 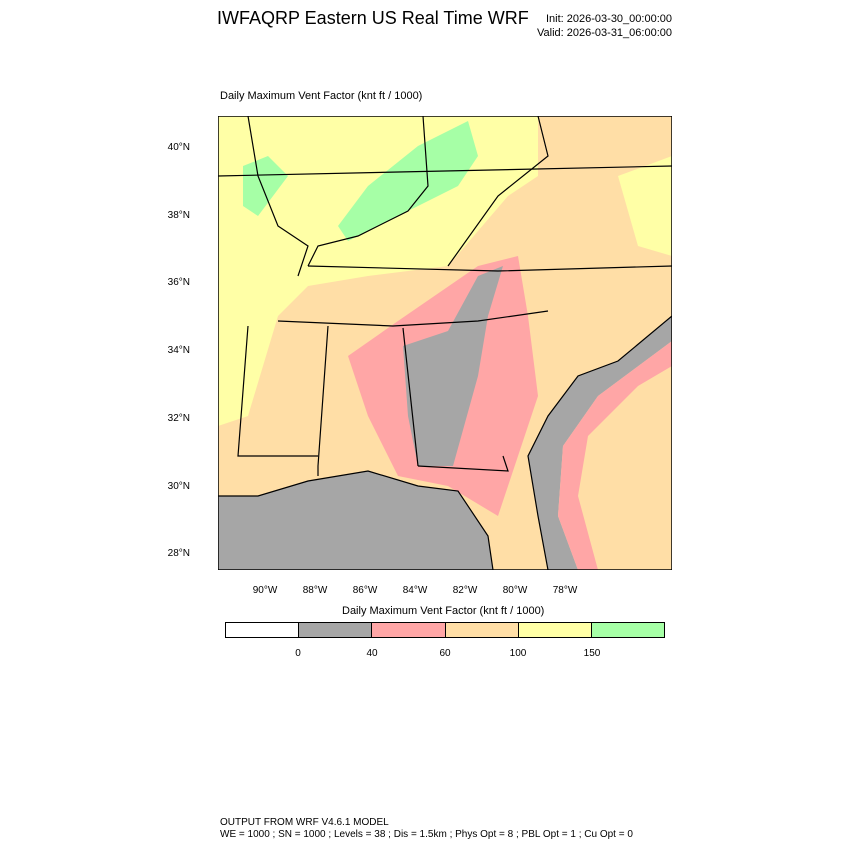 I want to click on lon-label: 80°W, so click(x=515, y=590).